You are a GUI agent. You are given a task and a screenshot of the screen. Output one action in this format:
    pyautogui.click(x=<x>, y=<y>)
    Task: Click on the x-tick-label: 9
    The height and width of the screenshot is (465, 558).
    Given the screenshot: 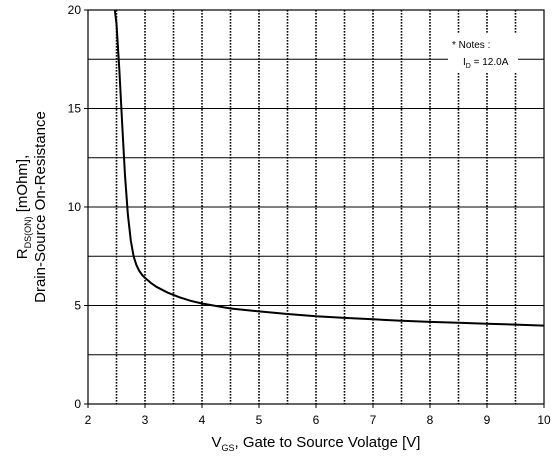 What is the action you would take?
    pyautogui.click(x=487, y=420)
    